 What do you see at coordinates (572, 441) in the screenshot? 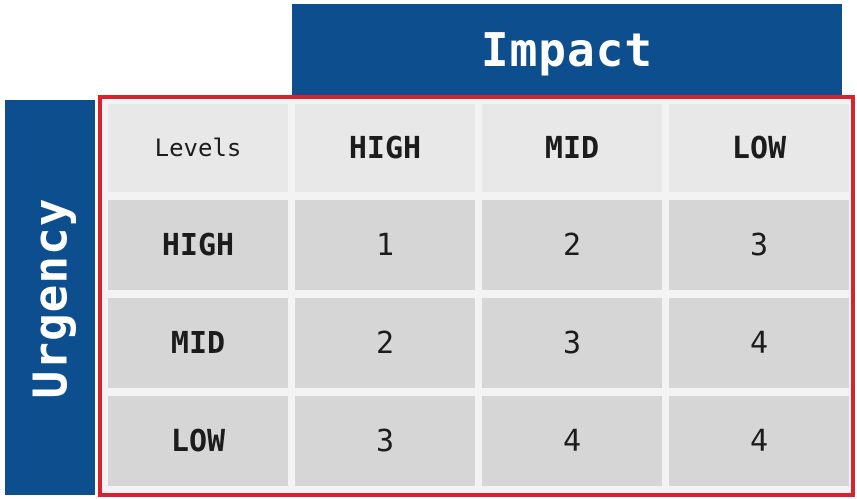
I see `priority-cell-low-mid: 4` at bounding box center [572, 441].